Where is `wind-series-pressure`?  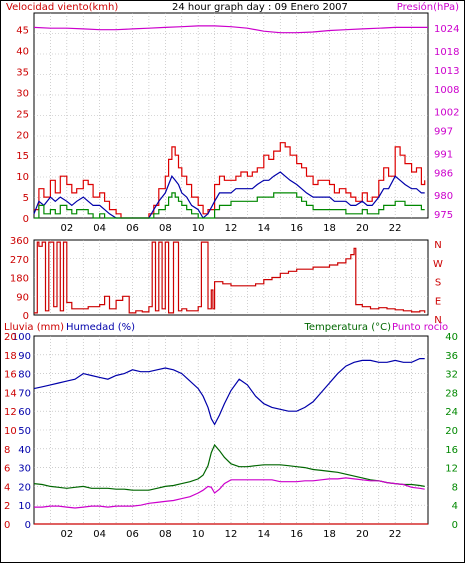
wind-series-pressure is located at coordinates (230, 29).